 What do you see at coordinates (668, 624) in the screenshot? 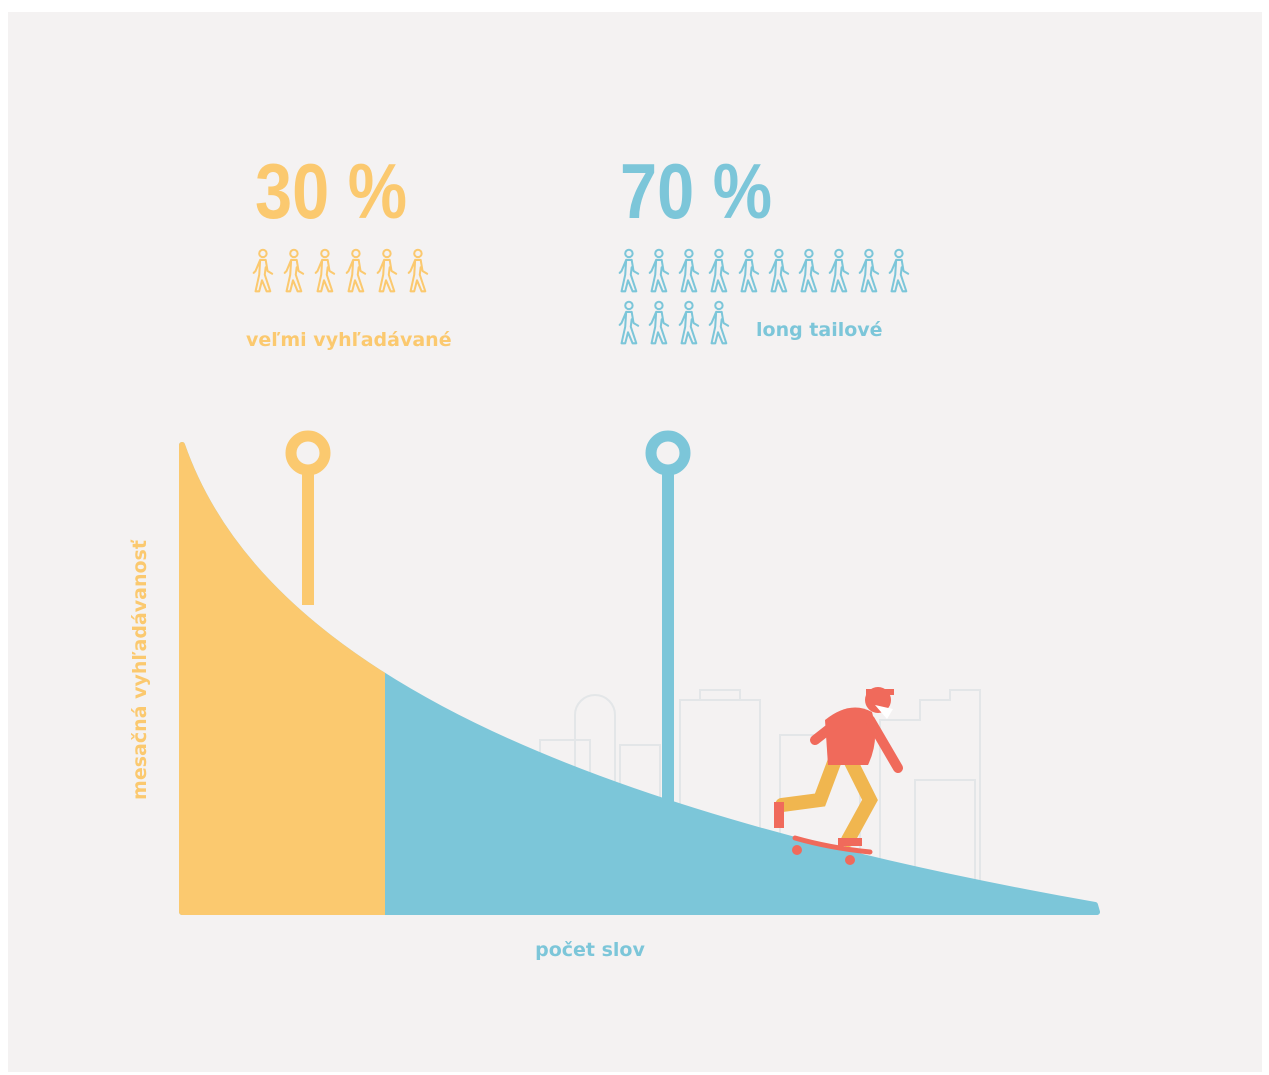
I see `pin-tail` at bounding box center [668, 624].